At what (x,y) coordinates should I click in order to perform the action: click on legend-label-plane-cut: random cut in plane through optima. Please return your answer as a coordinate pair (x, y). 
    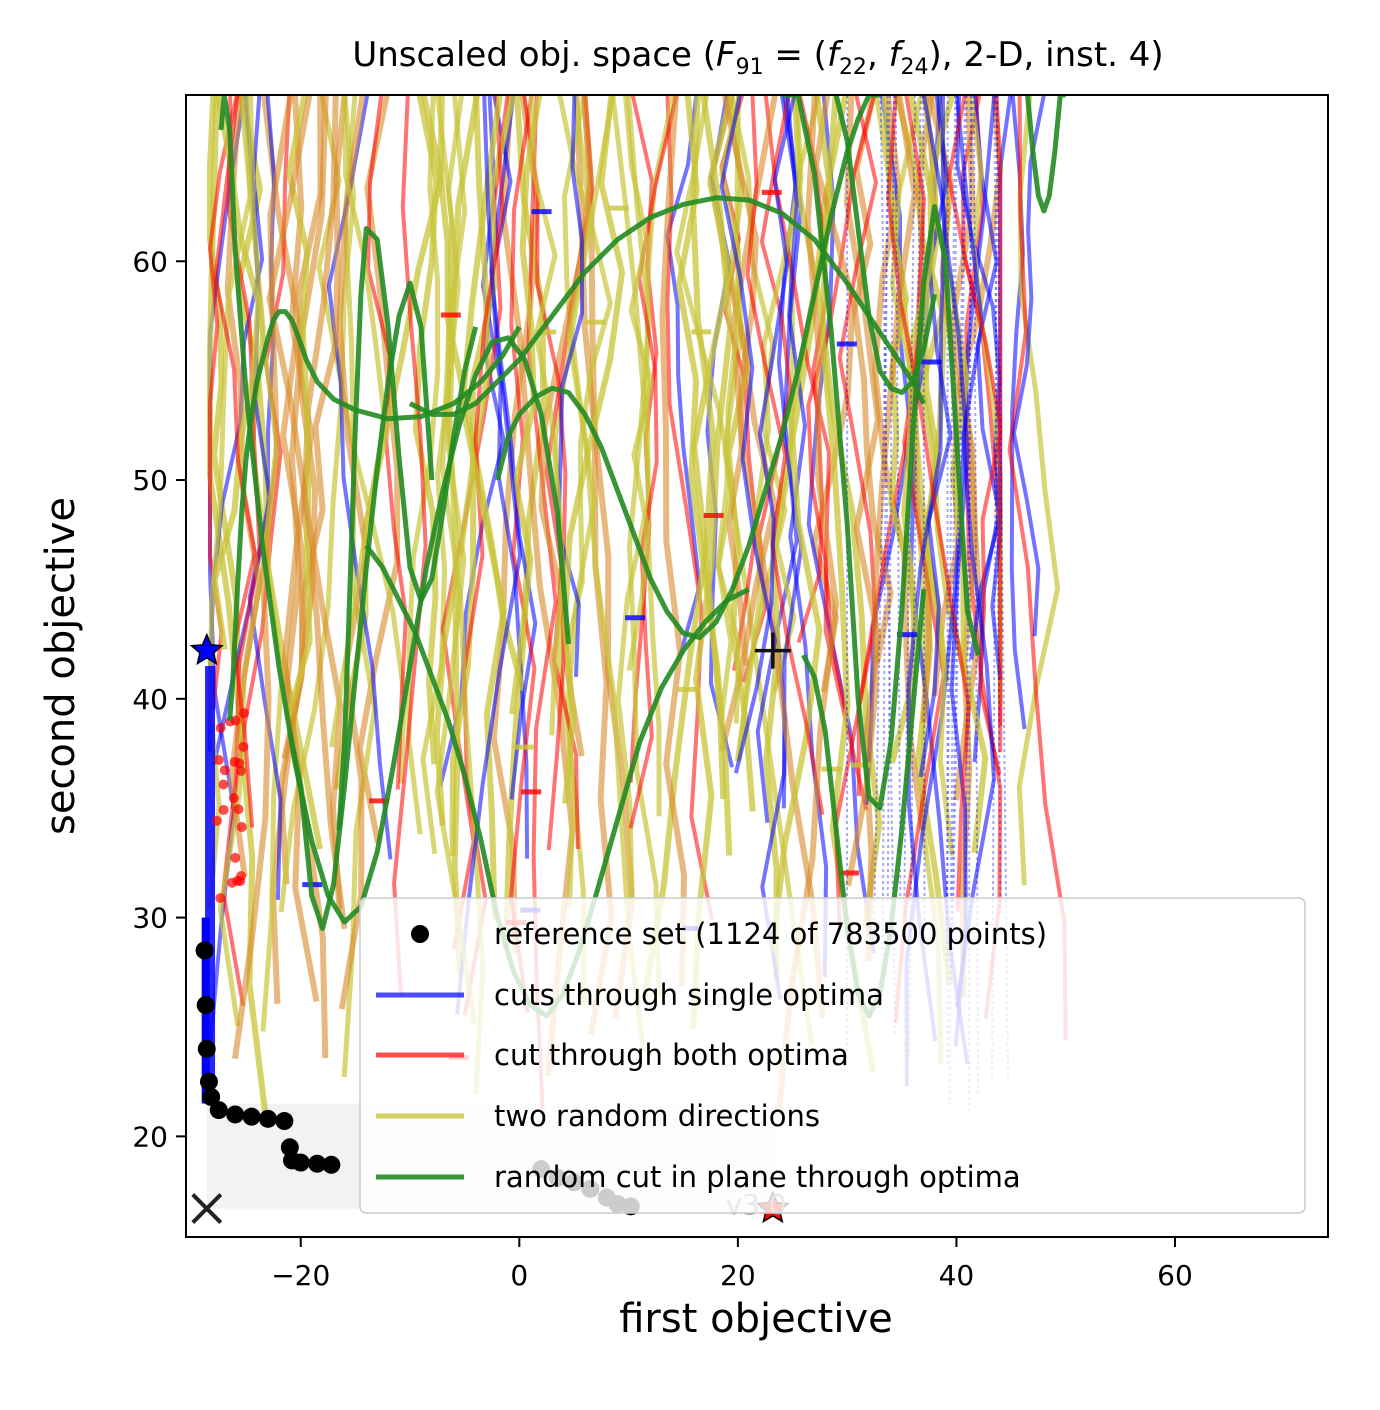
    Looking at the image, I should click on (757, 1177).